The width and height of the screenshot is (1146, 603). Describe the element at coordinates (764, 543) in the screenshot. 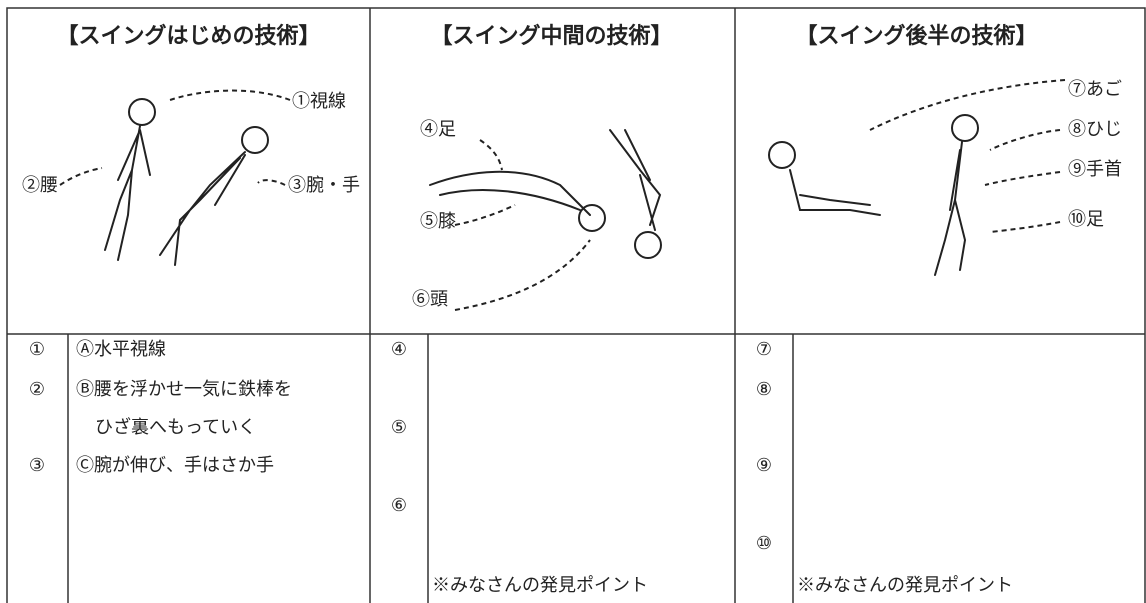

I see `item-number: ⑩` at that location.